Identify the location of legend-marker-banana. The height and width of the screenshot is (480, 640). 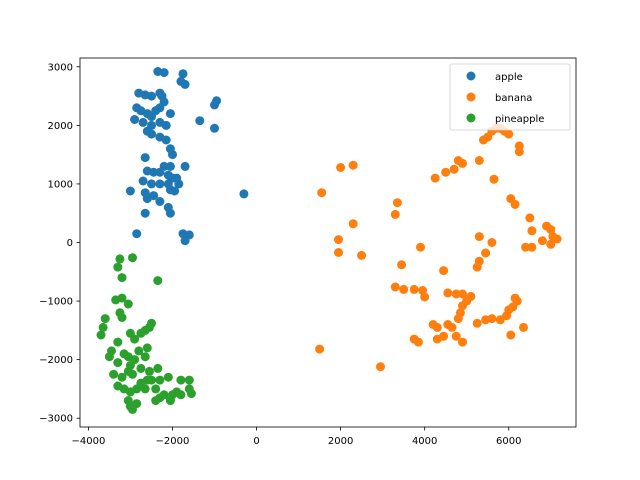
(471, 97).